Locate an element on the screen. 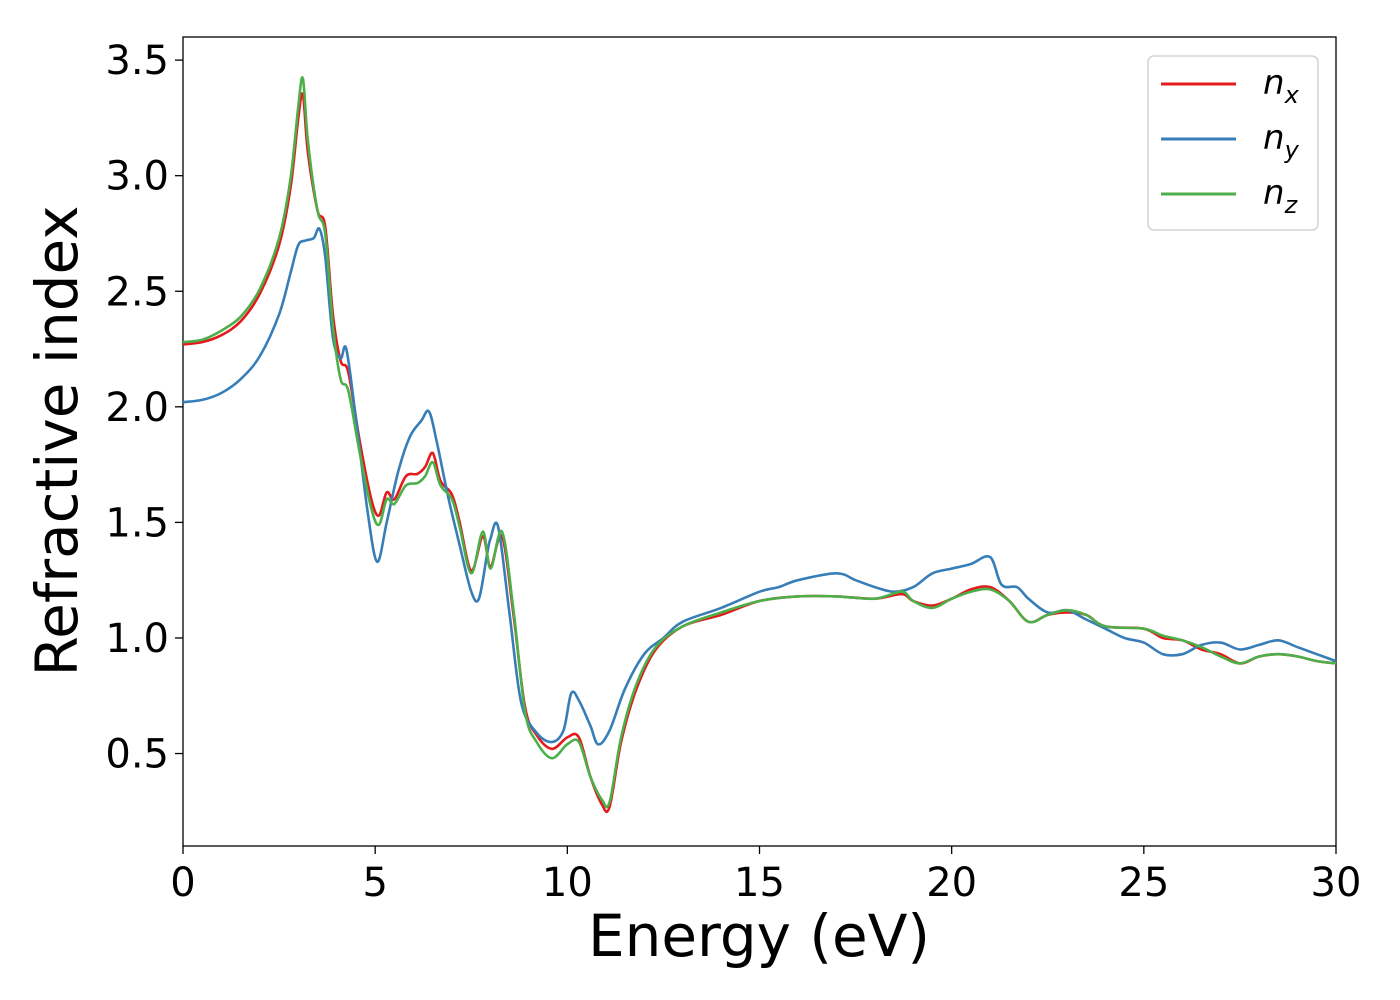 This screenshot has height=1000, width=1400. y-axis-ticks: 0.5 1.0 1.5 2.0 2.5 3.0 3.5 is located at coordinates (144, 408).